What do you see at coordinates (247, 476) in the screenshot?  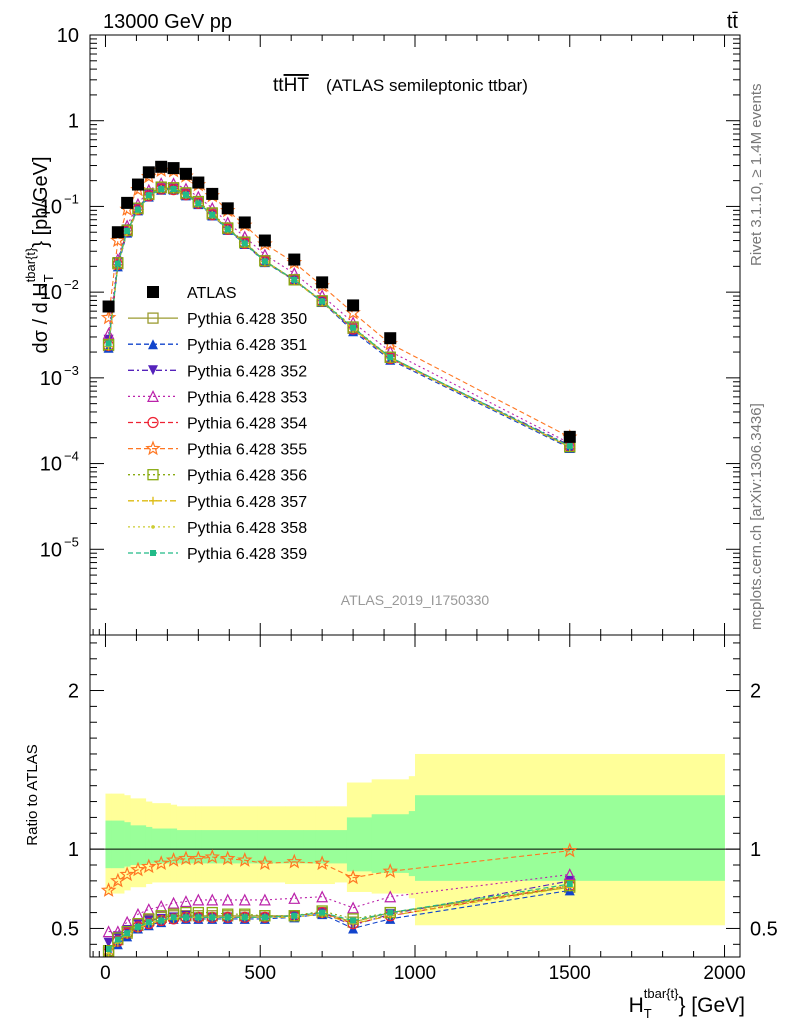 I see `legend-label: Pythia 6.428 356` at bounding box center [247, 476].